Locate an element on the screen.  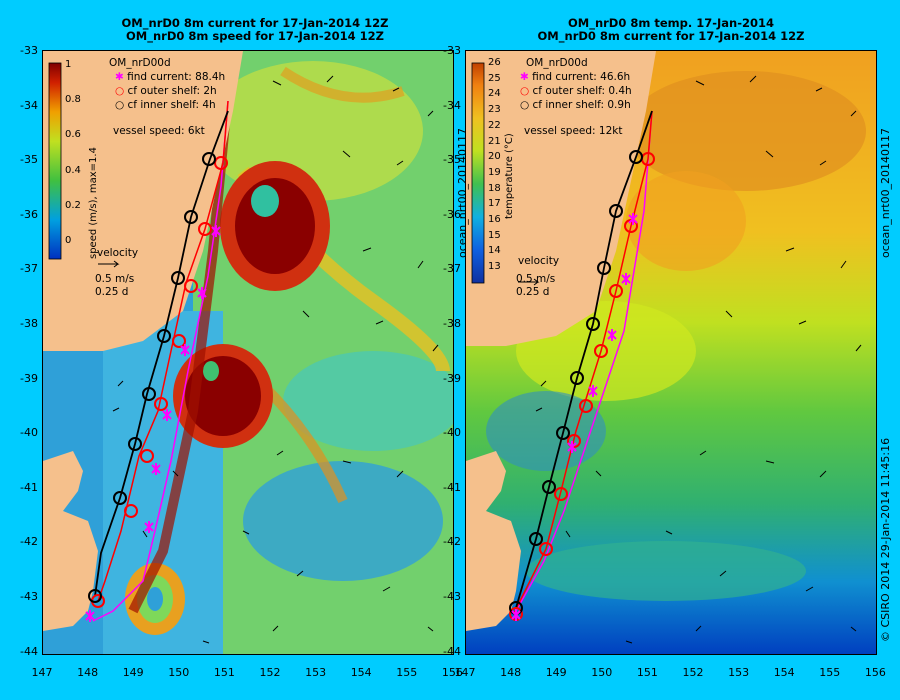
right-x-tick: 155 is located at coordinates (830, 672).